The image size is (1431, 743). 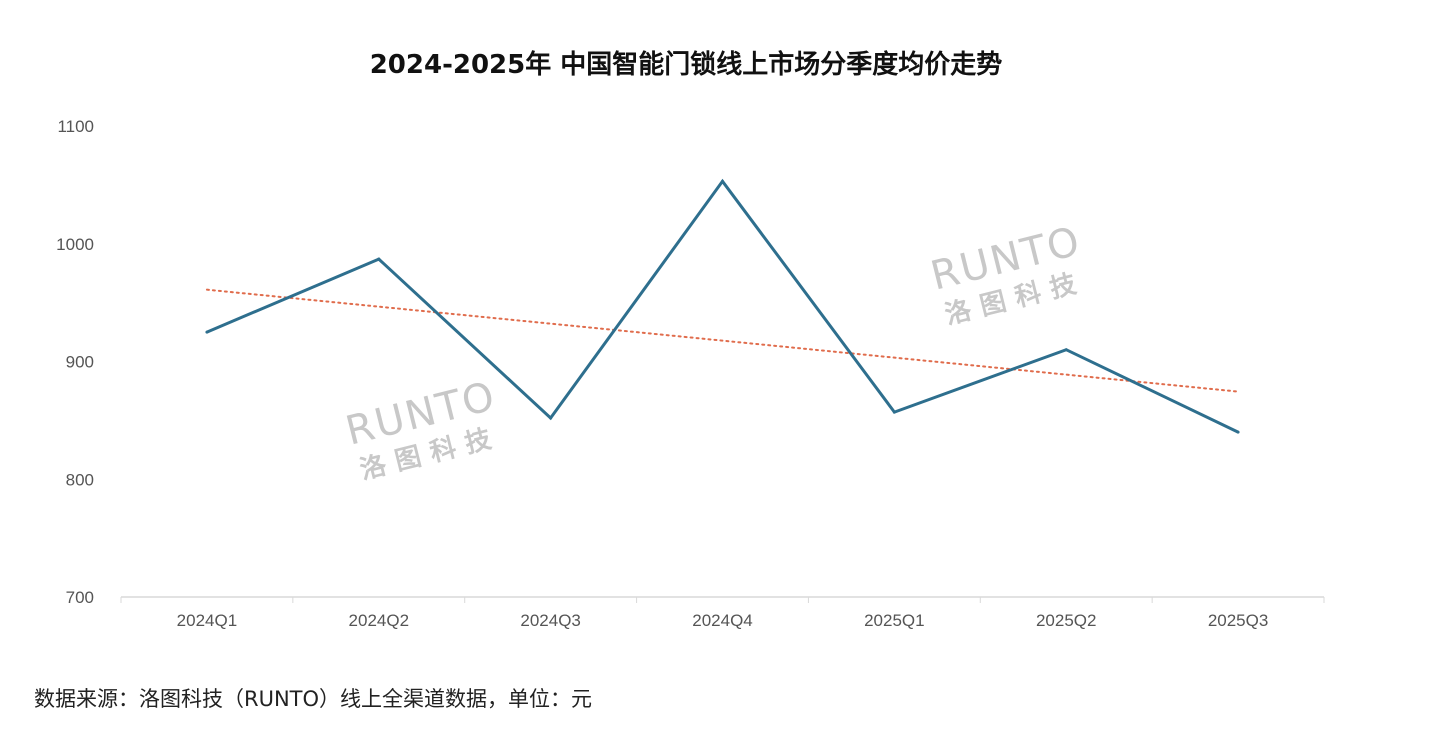 What do you see at coordinates (1238, 620) in the screenshot?
I see `x-tick-label: 2025Q3` at bounding box center [1238, 620].